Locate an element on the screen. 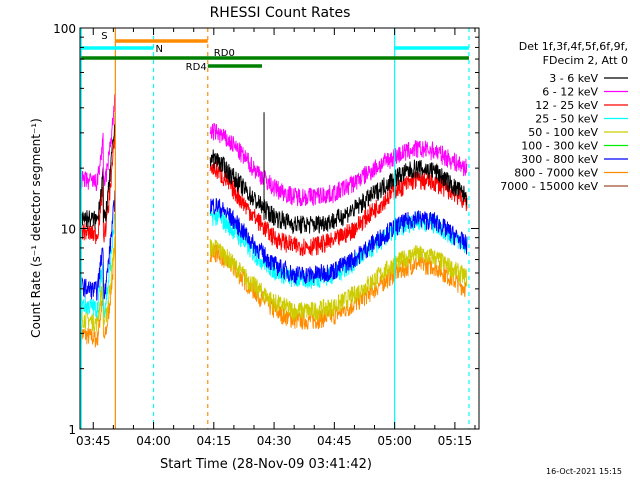 The width and height of the screenshot is (640, 480). legend-header-line-2: FDecim 2, Att 0 is located at coordinates (585, 60).